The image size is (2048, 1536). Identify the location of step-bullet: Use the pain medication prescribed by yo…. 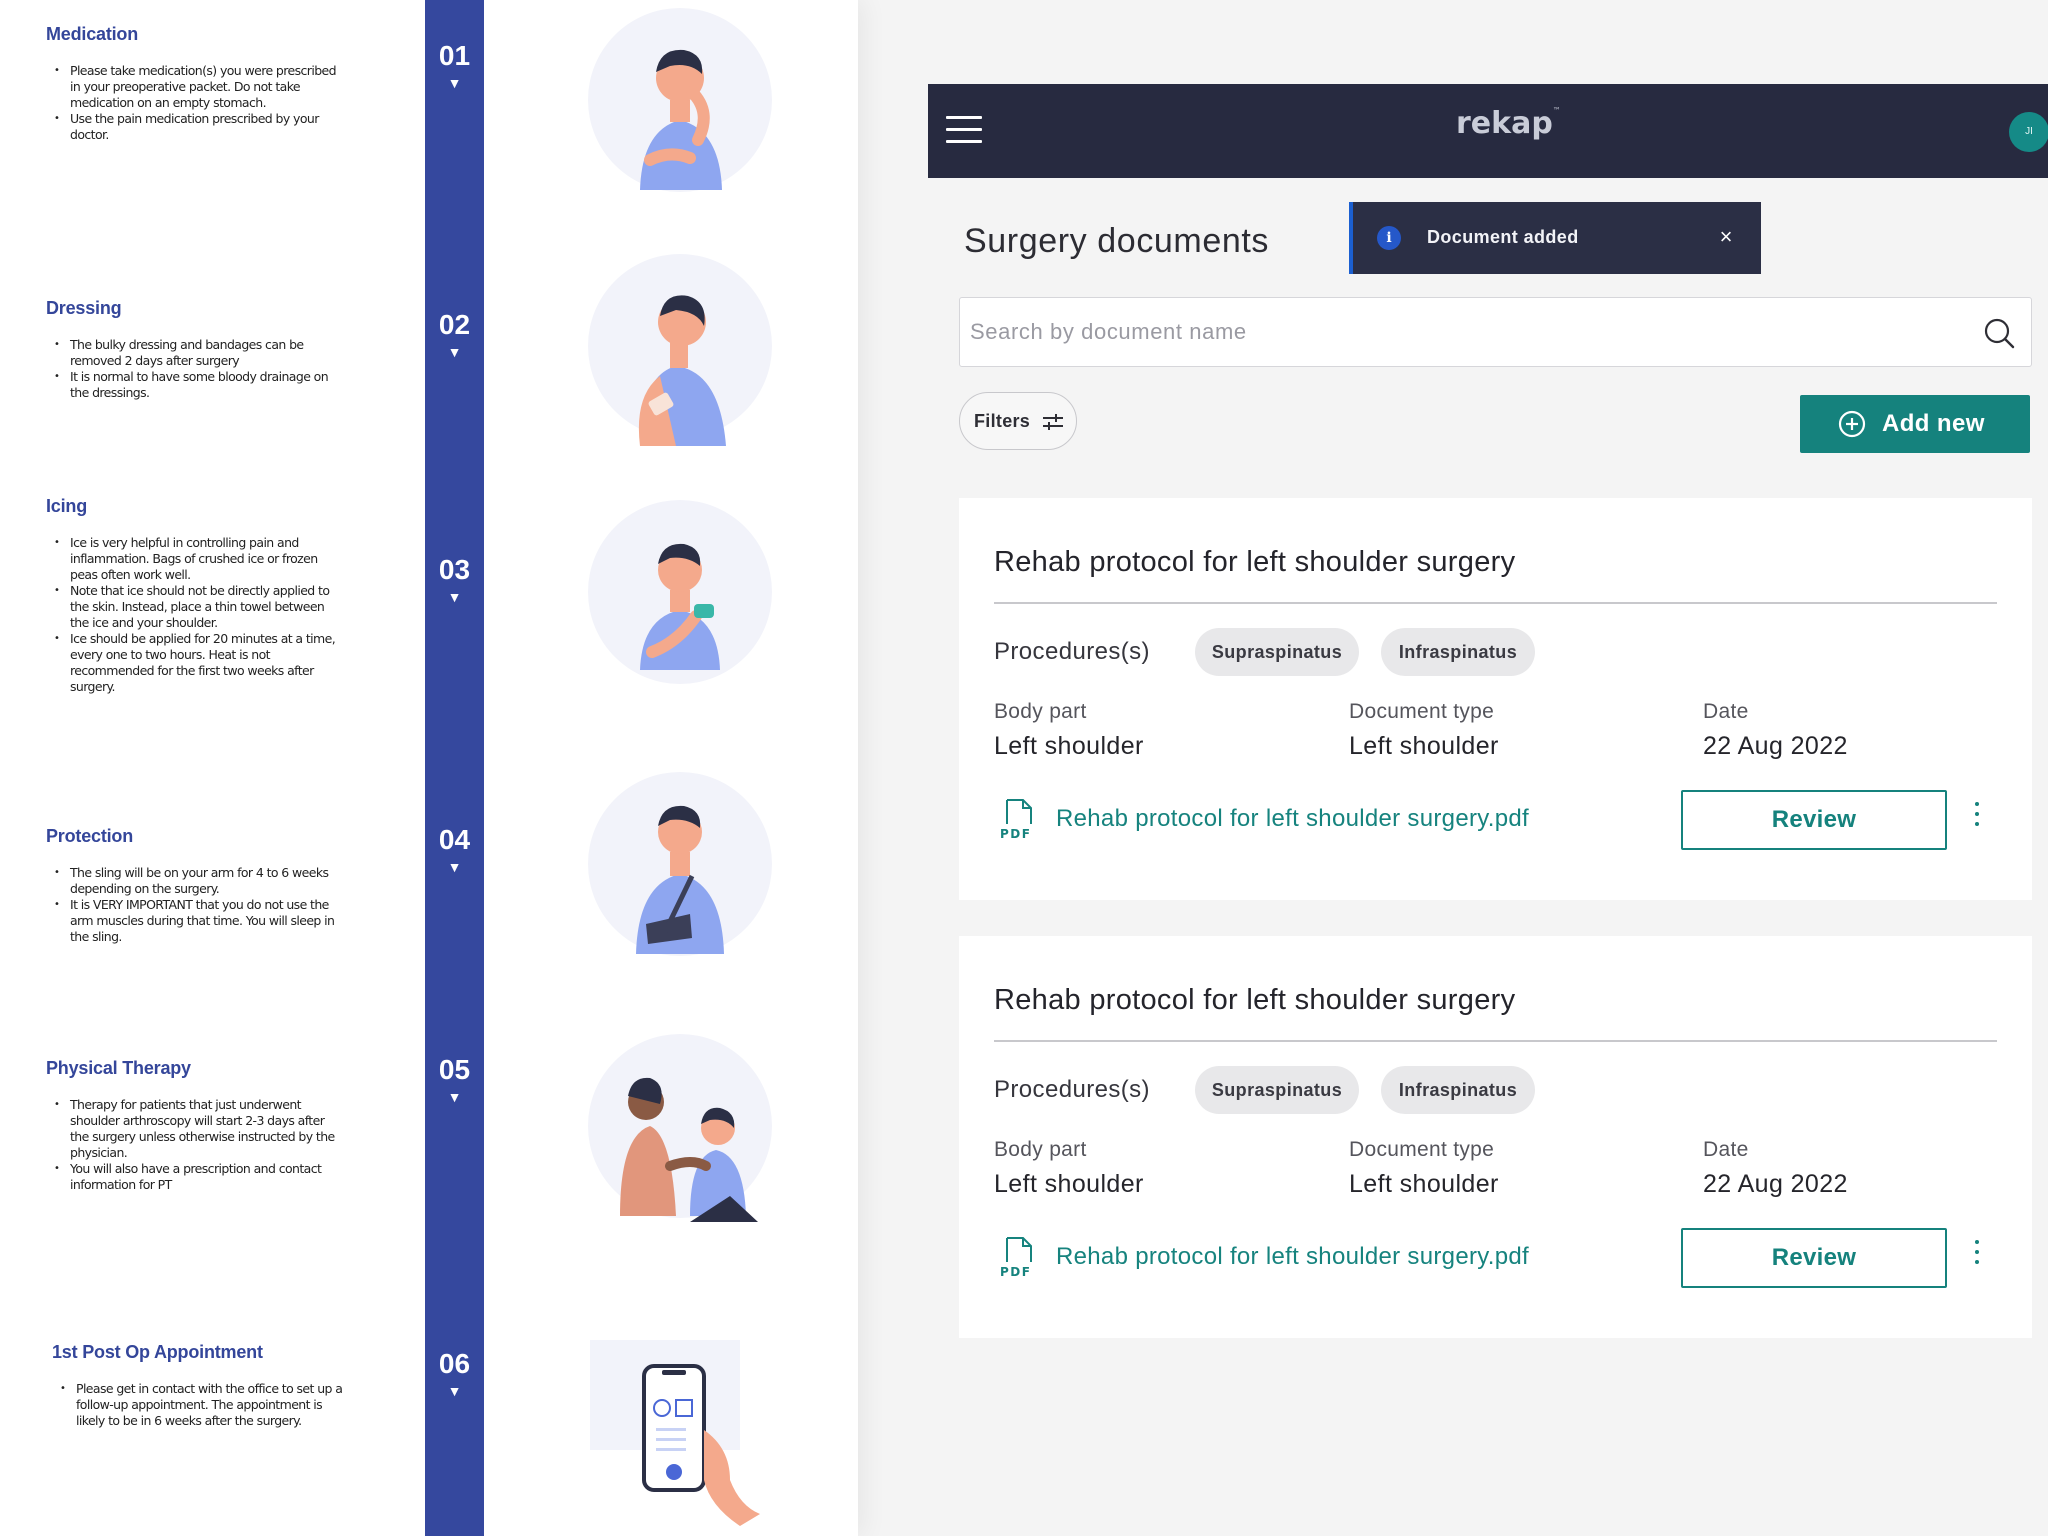
(196, 127).